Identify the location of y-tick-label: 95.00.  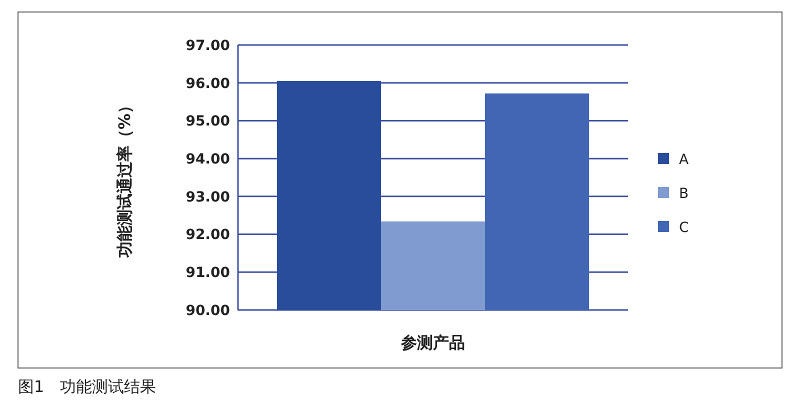
(208, 122).